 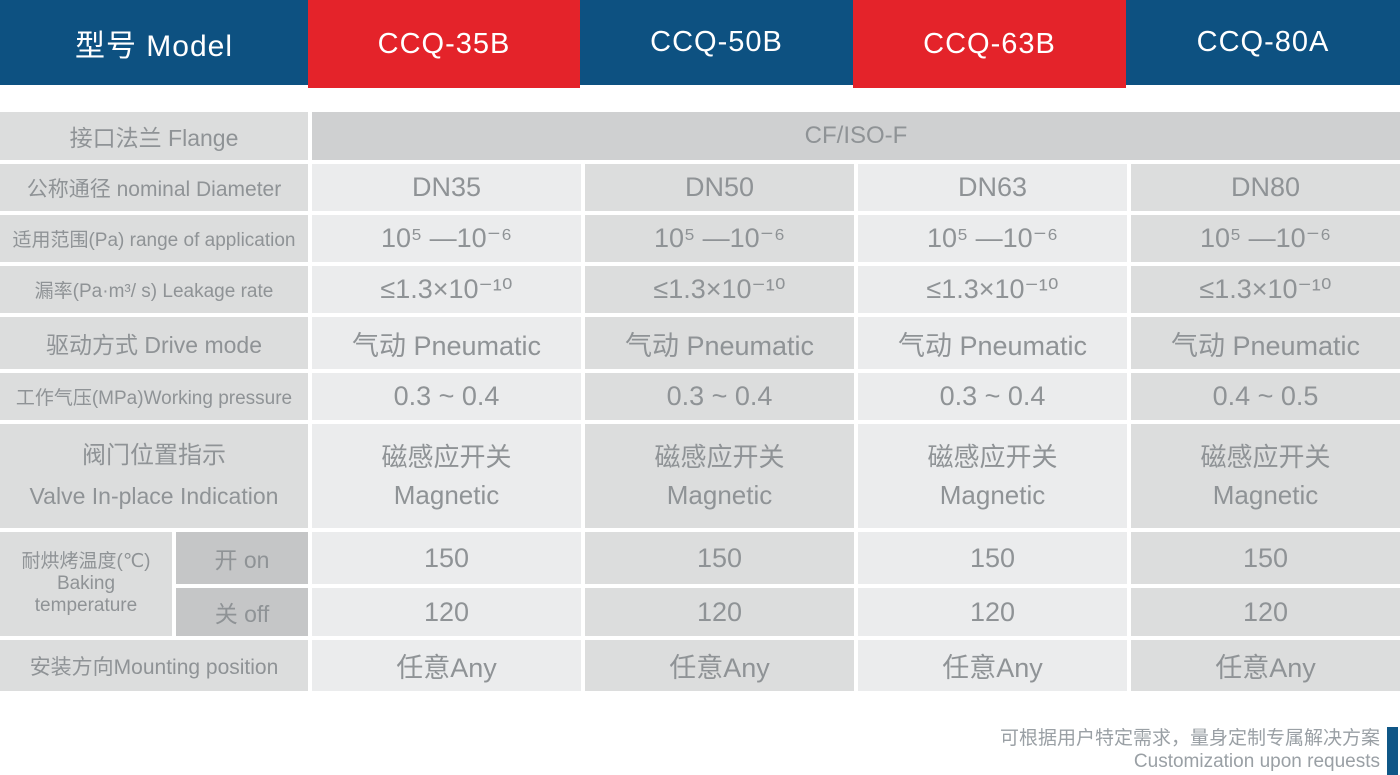 I want to click on header-col-ccq-80a: CCQ-80A, so click(x=1263, y=42).